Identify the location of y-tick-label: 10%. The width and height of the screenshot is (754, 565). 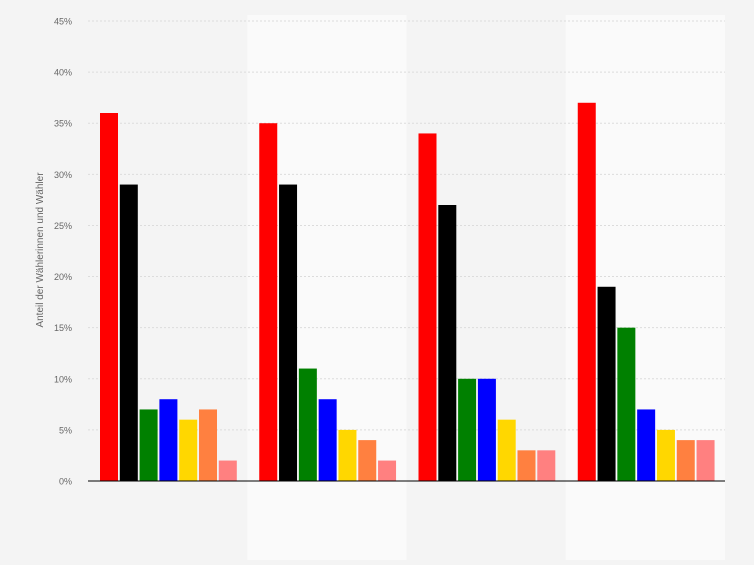
(63, 379).